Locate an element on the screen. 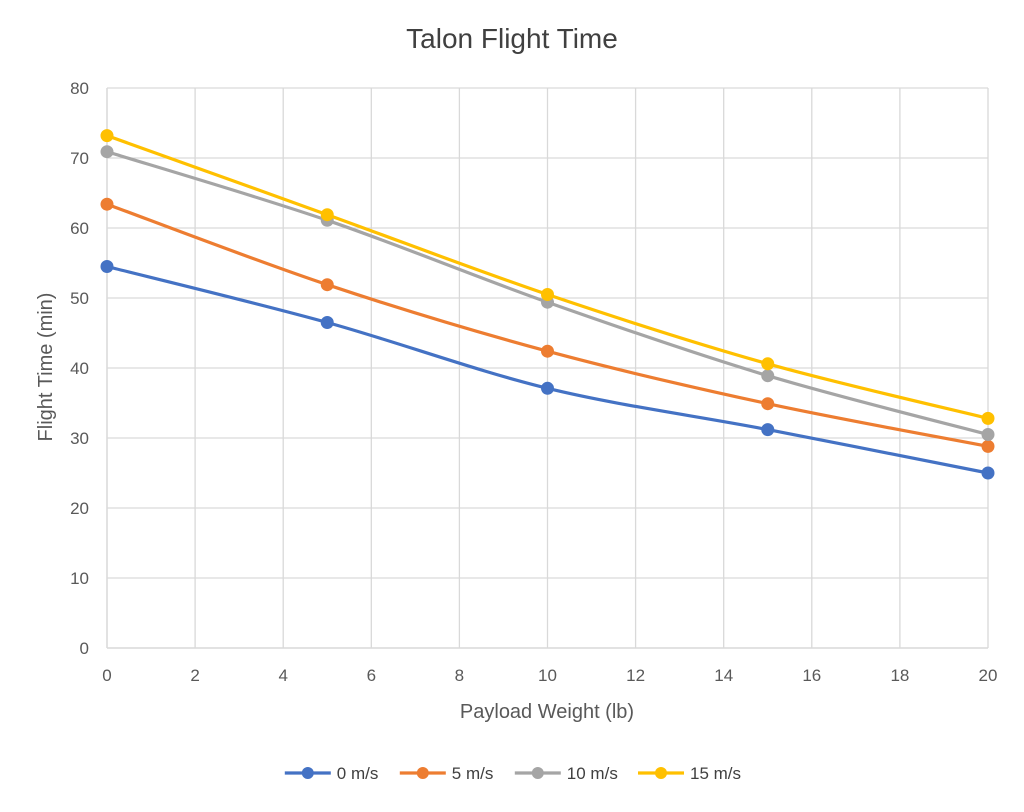 Image resolution: width=1024 pixels, height=812 pixels. y-tick-label: 30 is located at coordinates (79, 438).